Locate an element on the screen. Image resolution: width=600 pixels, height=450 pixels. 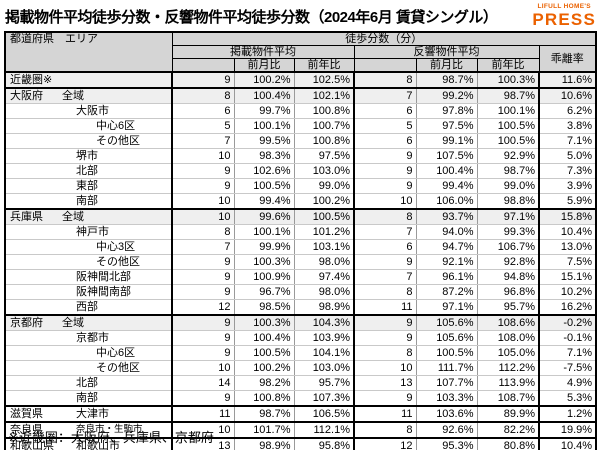
cell-listed_mom: 98.2% is located at coordinates (263, 383).